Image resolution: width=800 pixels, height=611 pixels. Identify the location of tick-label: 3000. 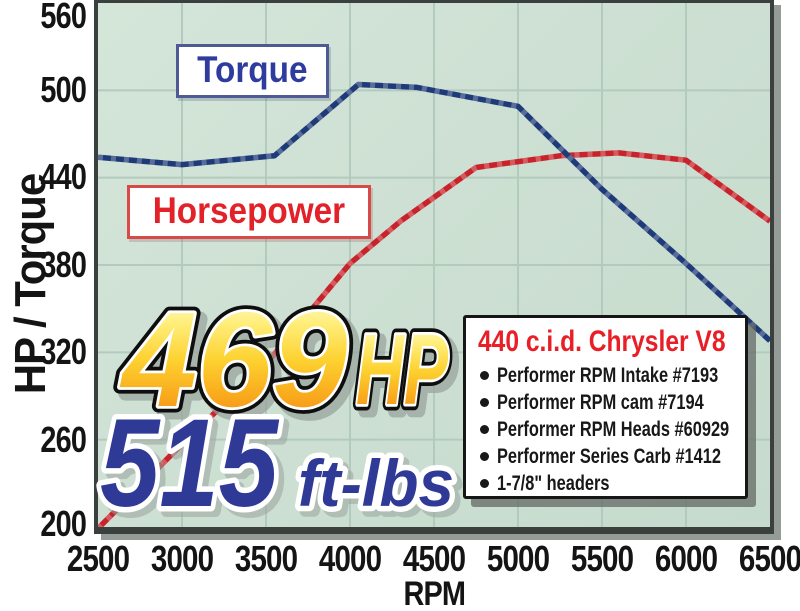
(182, 558).